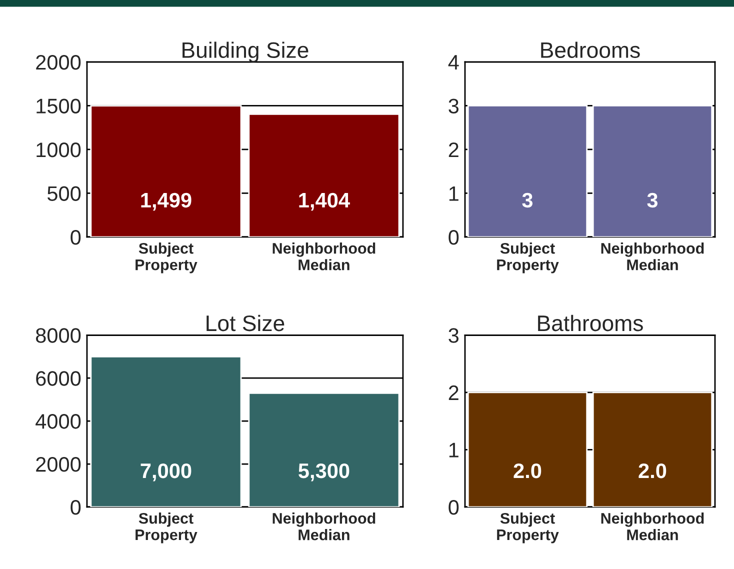  Describe the element at coordinates (453, 62) in the screenshot. I see `y-tick-label: 4` at that location.